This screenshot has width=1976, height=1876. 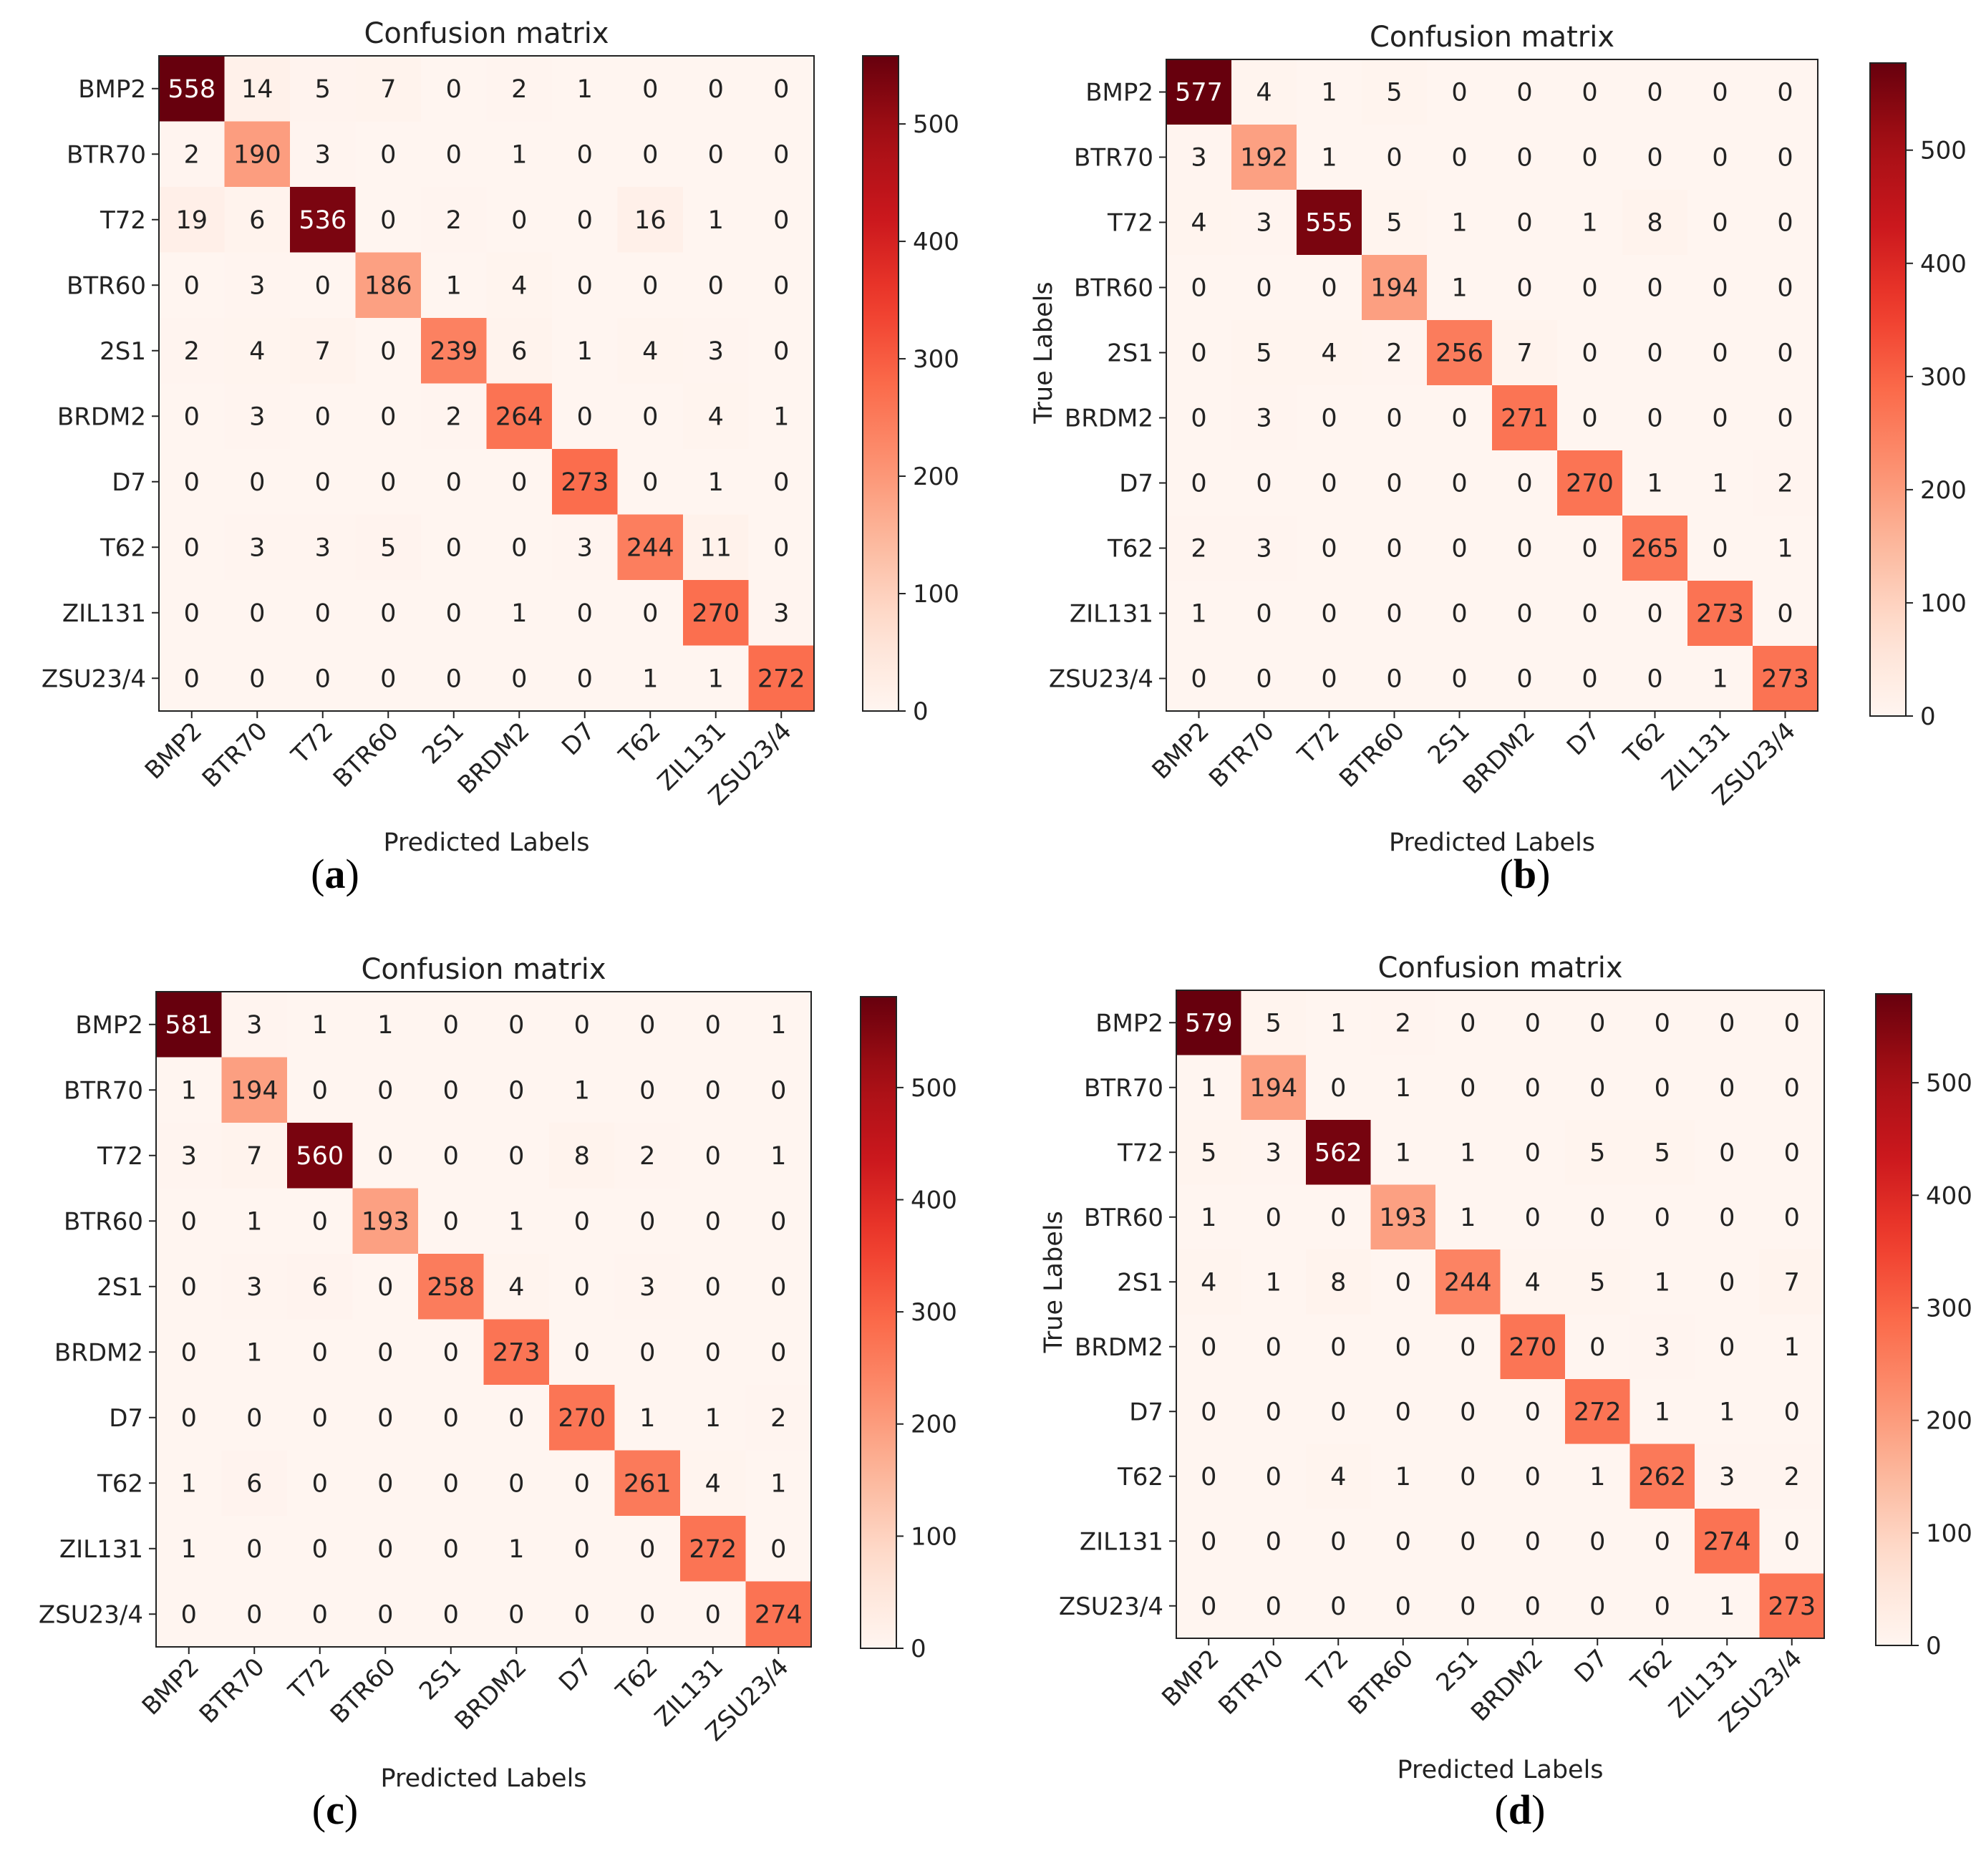 I want to click on x-tick-label: BRDM2, so click(x=1508, y=1685).